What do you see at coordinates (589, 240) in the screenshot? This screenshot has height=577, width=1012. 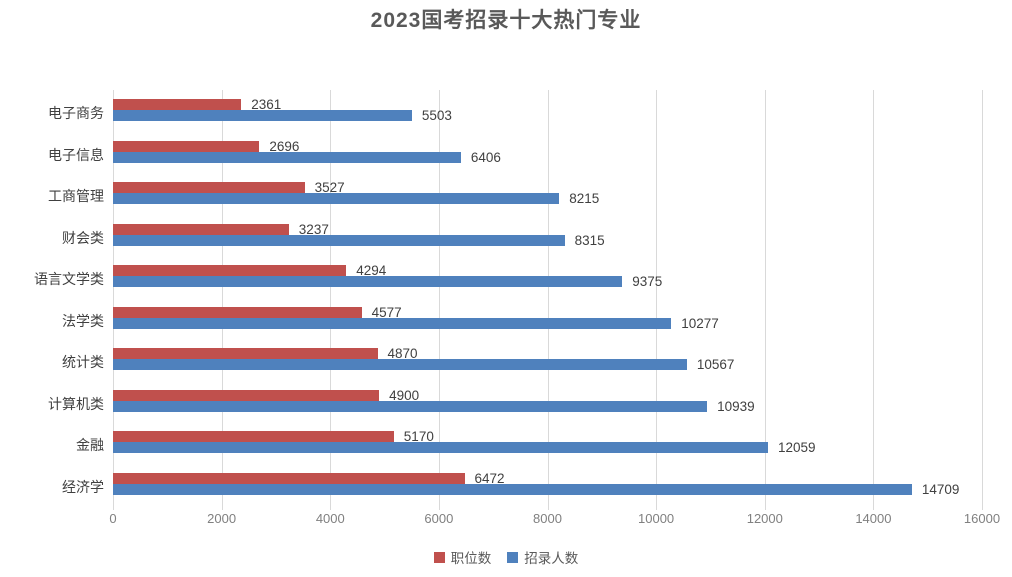 I see `series2-value-label: 8315` at bounding box center [589, 240].